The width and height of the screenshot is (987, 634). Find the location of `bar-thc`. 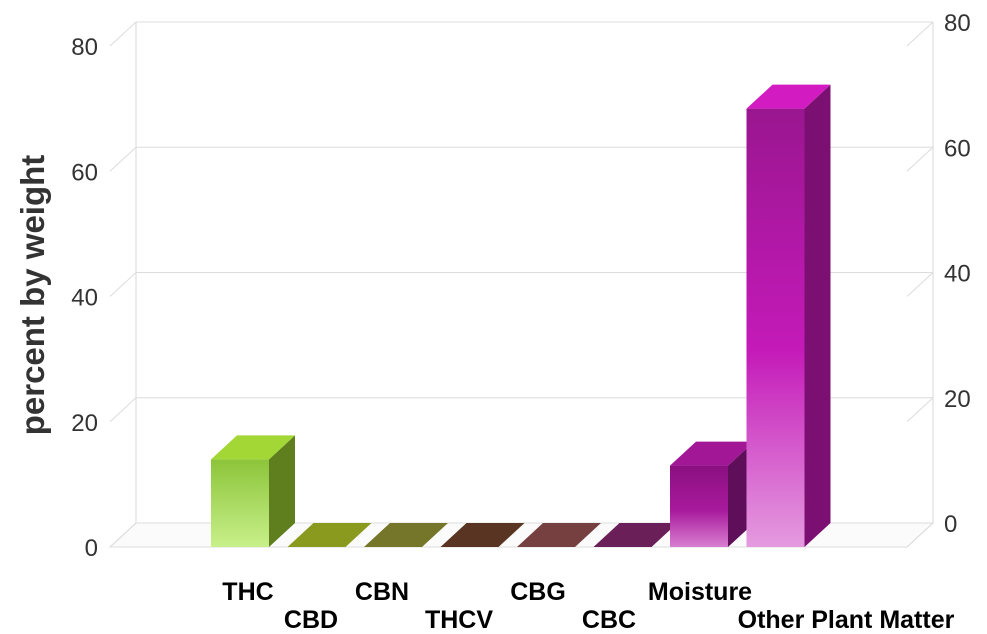

bar-thc is located at coordinates (253, 491).